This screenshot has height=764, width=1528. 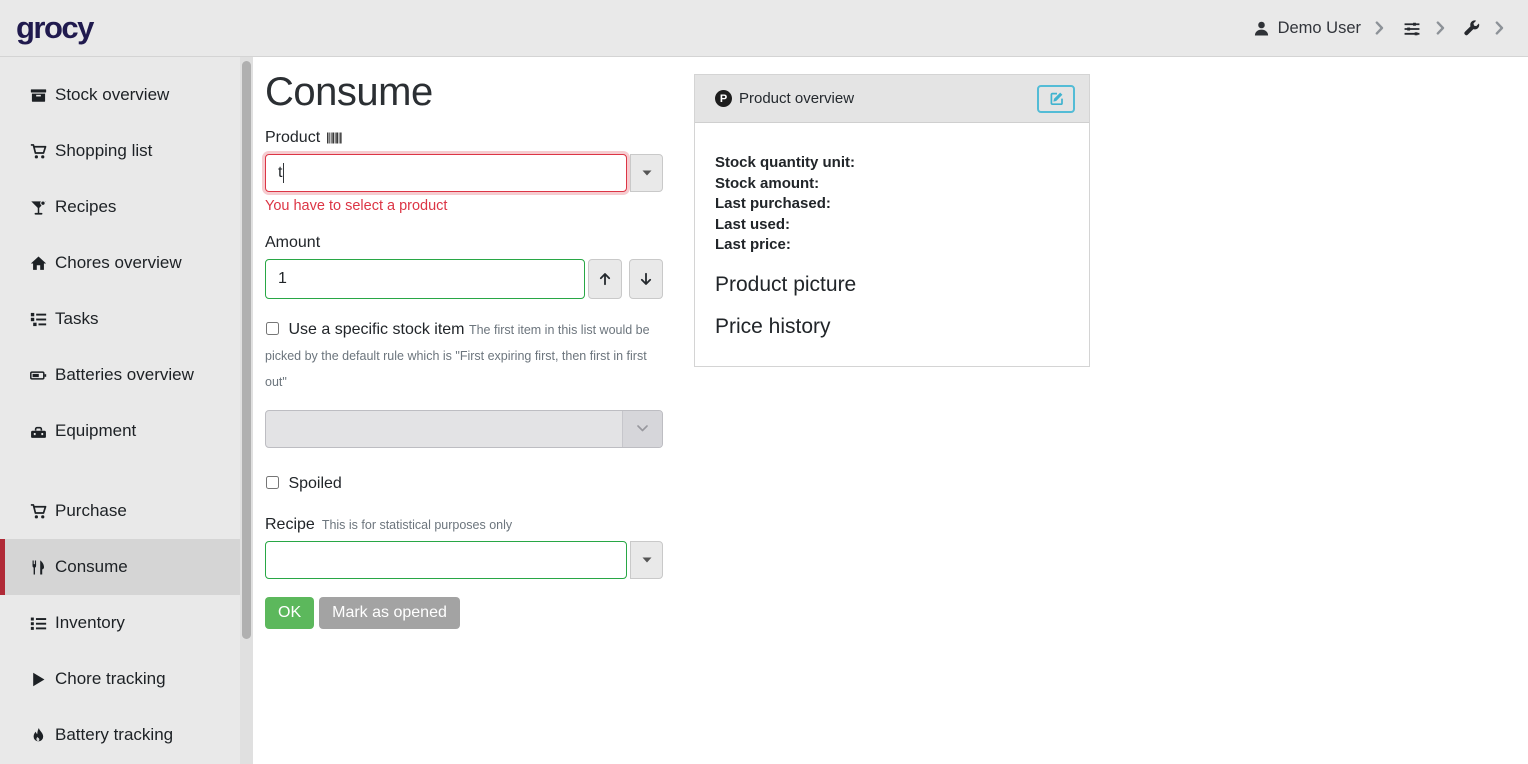 What do you see at coordinates (464, 243) in the screenshot?
I see `amount-label-row: Amount` at bounding box center [464, 243].